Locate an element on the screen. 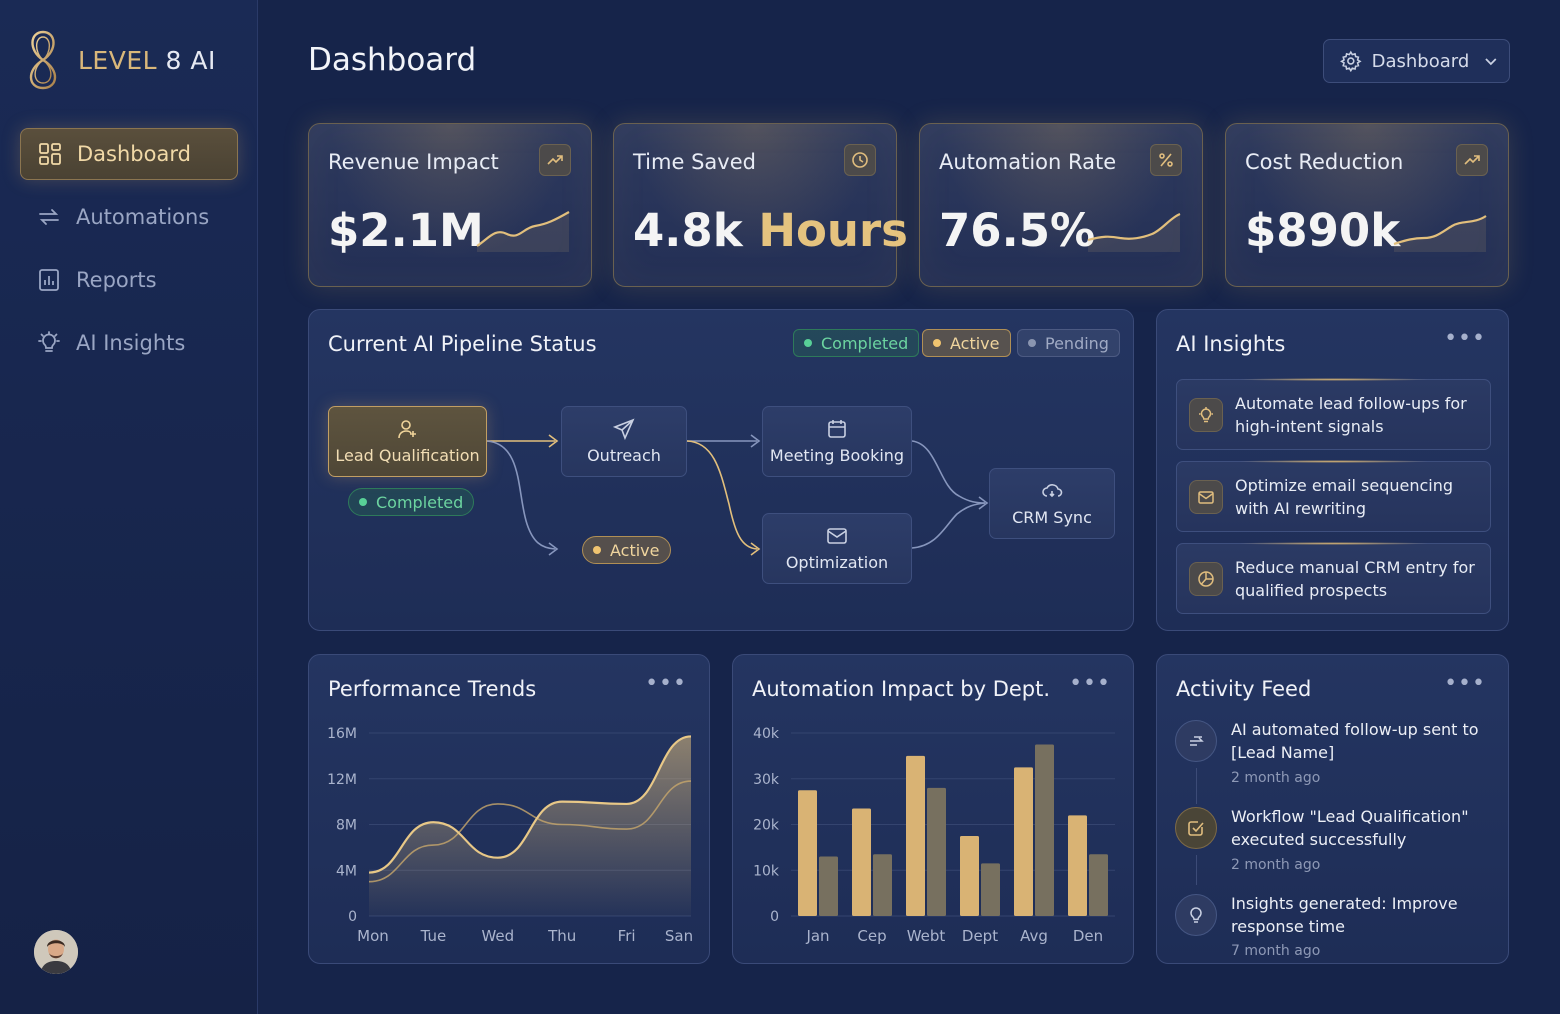 The image size is (1560, 1014). percent-icon is located at coordinates (1166, 160).